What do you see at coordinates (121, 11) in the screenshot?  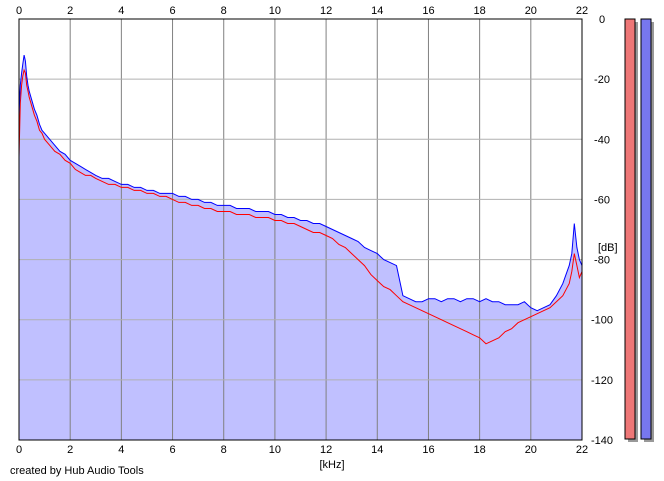 I see `x-tick-label-top: 4` at bounding box center [121, 11].